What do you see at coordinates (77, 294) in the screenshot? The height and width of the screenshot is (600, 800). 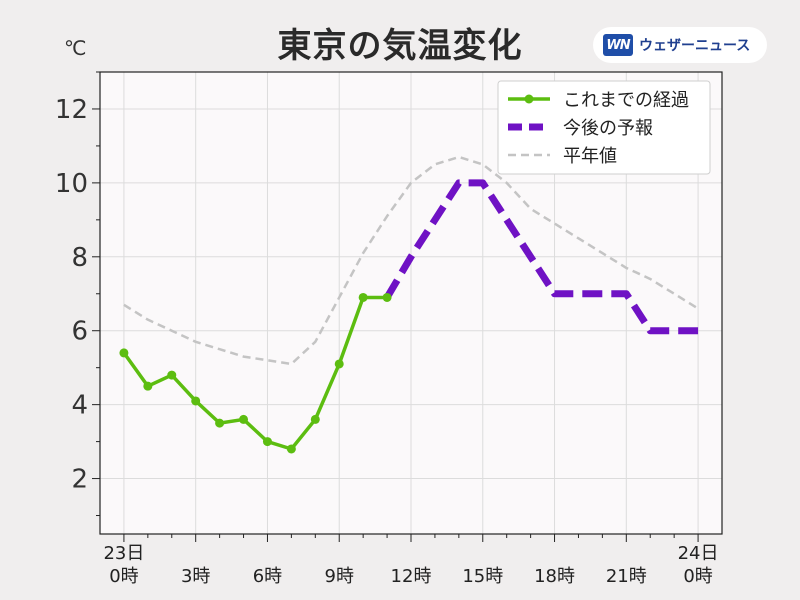 I see `y-axis: 2 4 6 8 10 12` at bounding box center [77, 294].